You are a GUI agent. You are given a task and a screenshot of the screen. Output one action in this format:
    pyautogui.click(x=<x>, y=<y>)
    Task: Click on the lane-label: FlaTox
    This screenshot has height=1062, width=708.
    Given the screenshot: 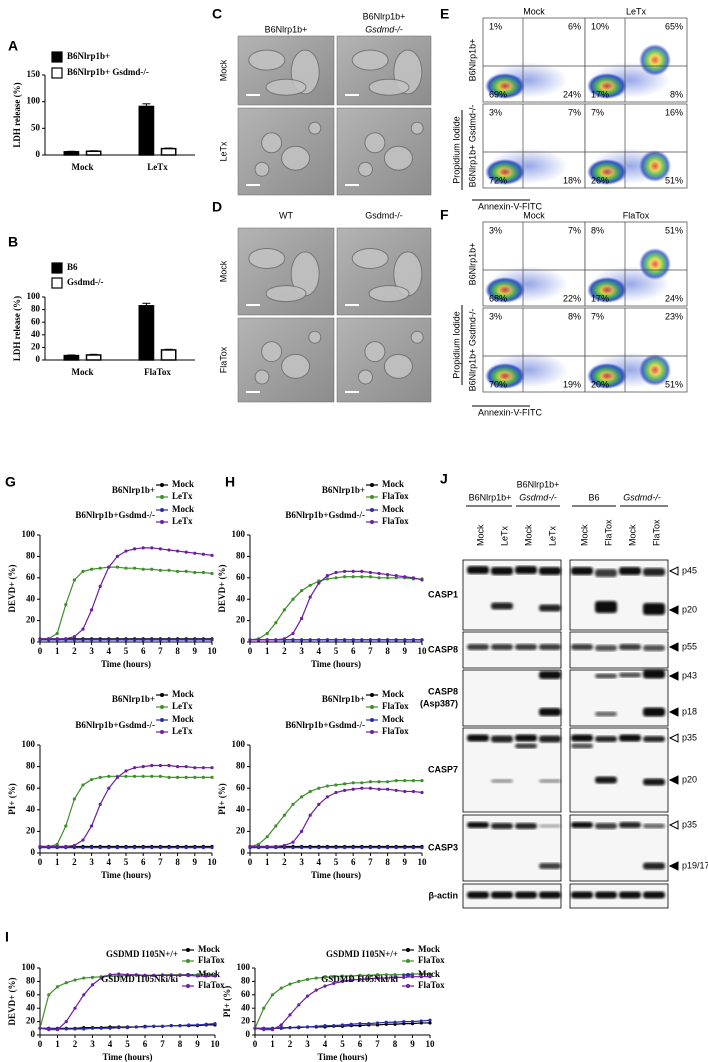 What is the action you would take?
    pyautogui.click(x=608, y=532)
    